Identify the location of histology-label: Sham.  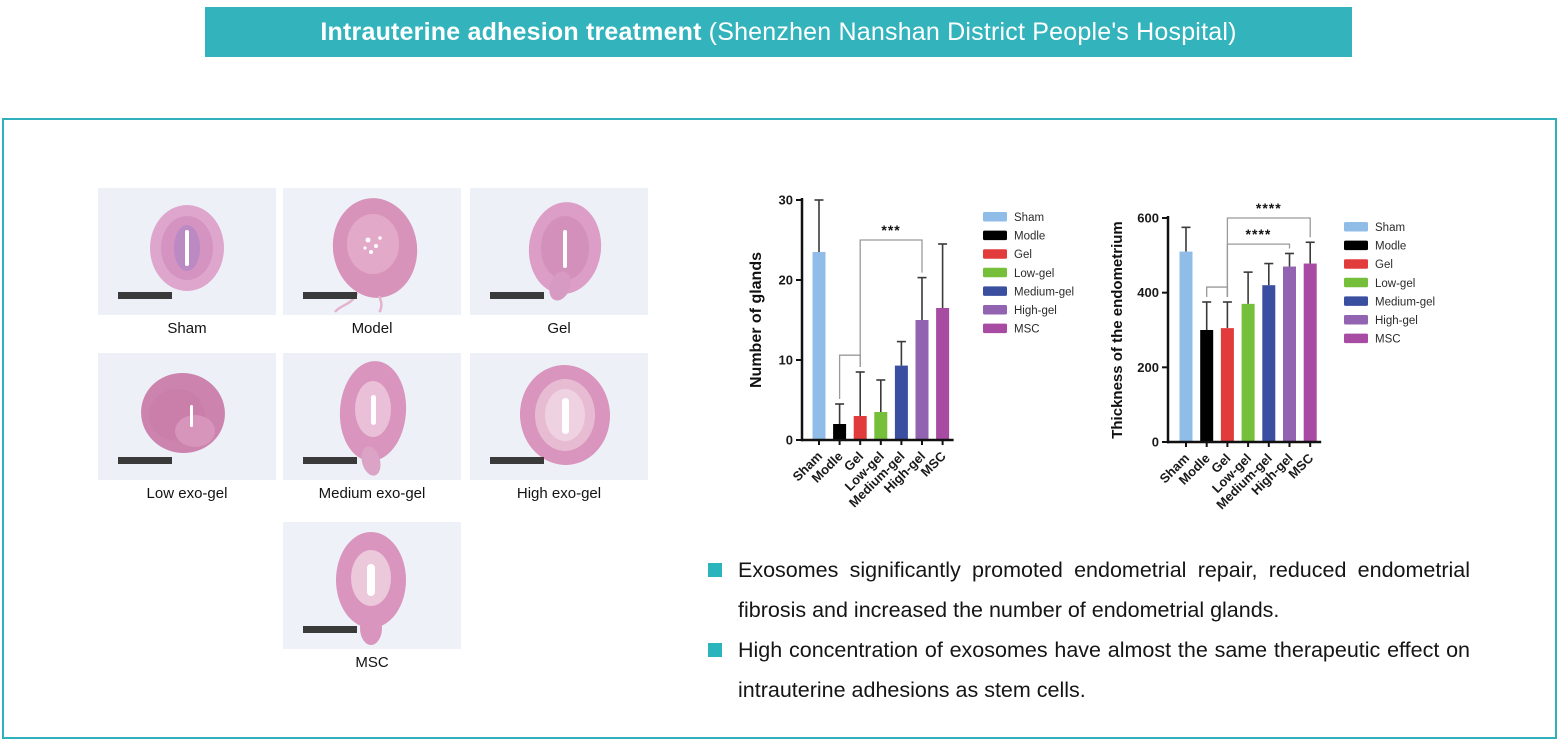
(187, 328).